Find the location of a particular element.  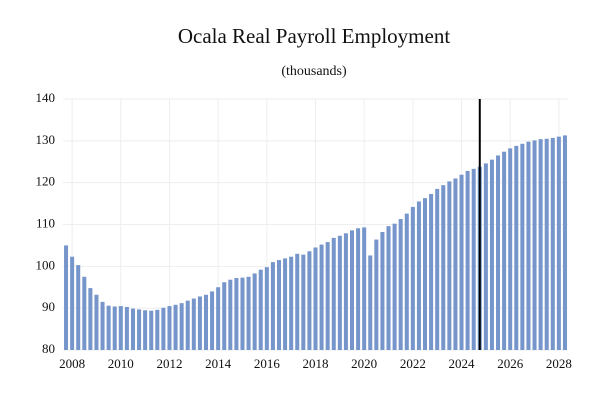

y-tick-label: 120 is located at coordinates (46, 181).